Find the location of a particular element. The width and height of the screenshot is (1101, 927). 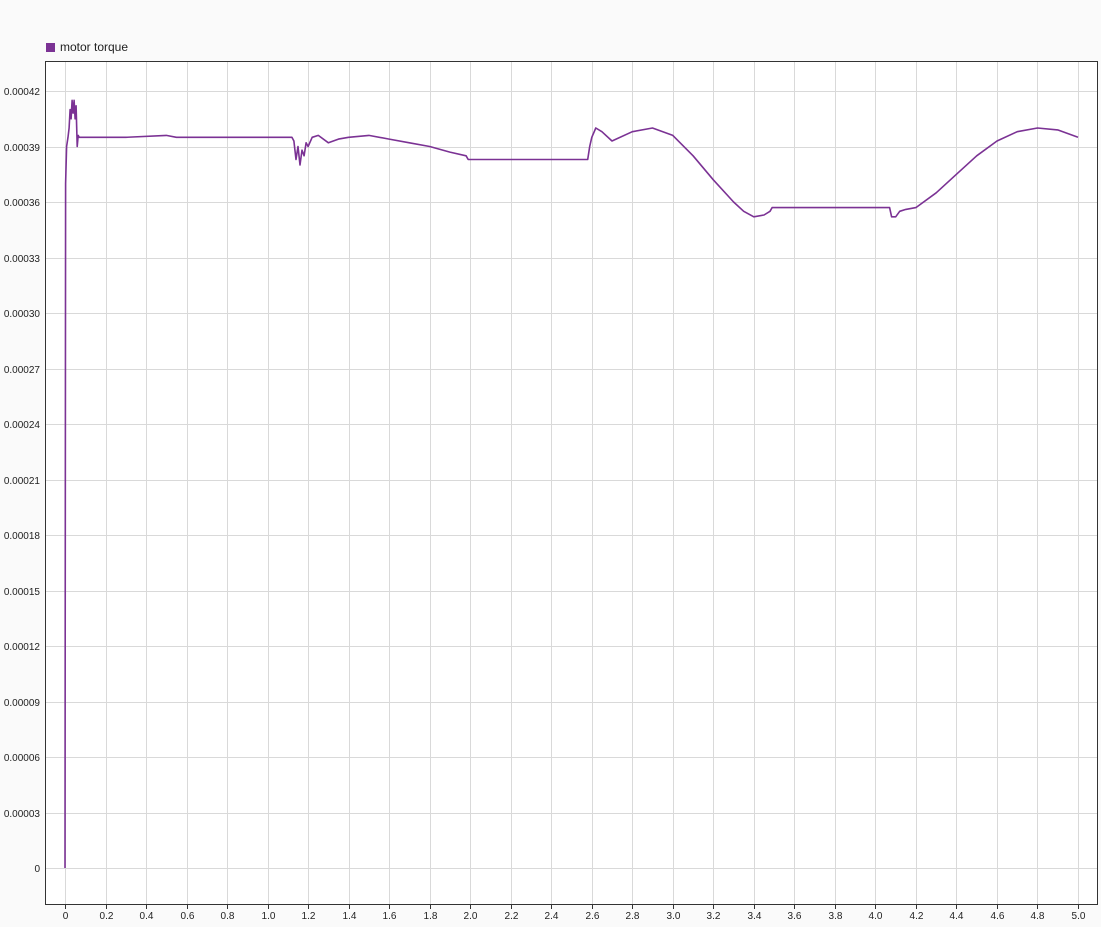

x-tick-label: 3.2 is located at coordinates (714, 916).